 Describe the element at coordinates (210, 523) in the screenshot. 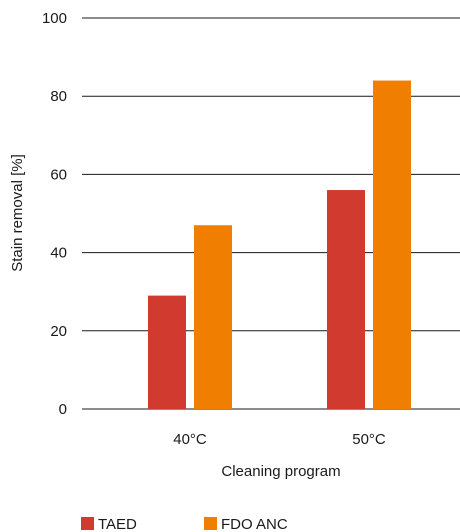

I see `legend-swatch-fdo-anc` at that location.